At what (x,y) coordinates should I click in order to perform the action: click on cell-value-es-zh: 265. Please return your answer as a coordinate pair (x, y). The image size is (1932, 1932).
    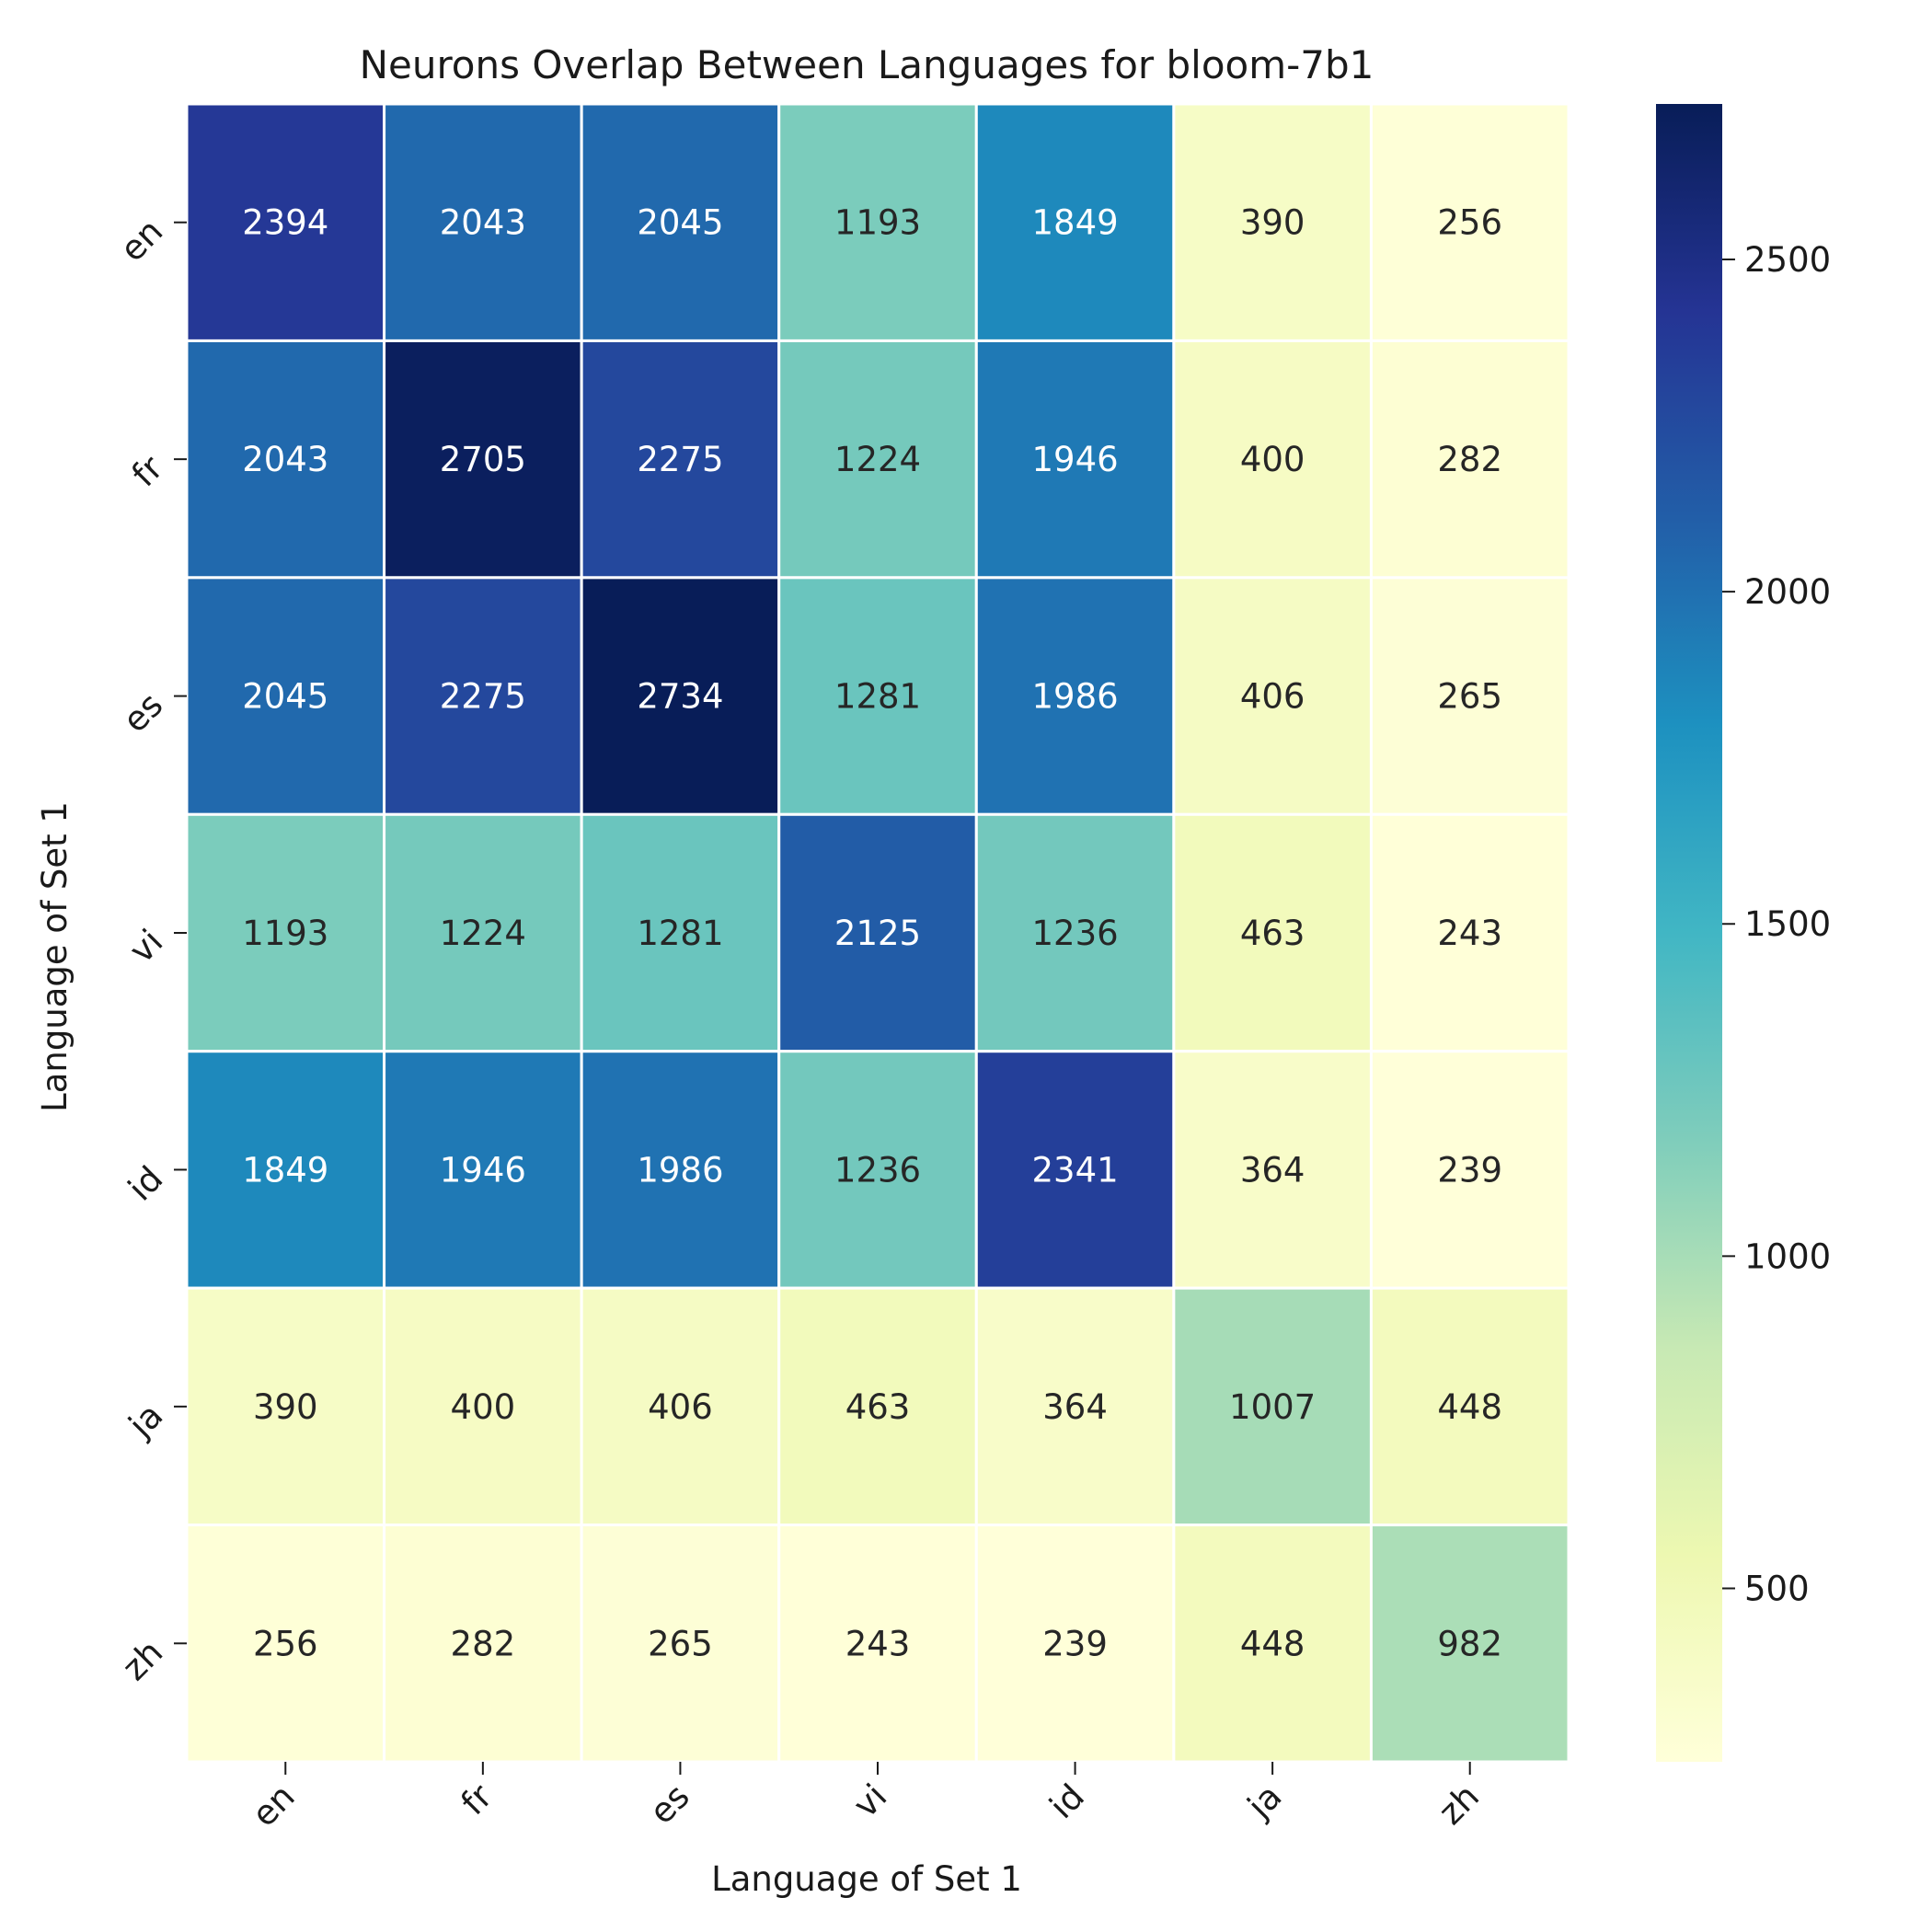
    Looking at the image, I should click on (1469, 697).